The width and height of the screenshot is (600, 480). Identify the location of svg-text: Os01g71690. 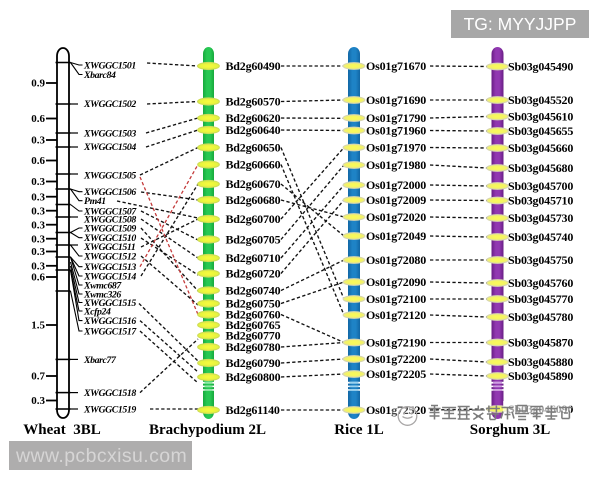
(396, 100).